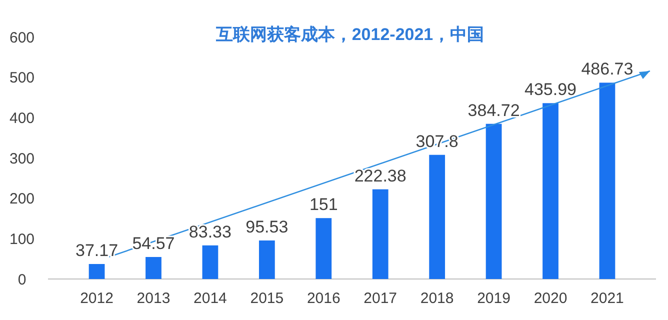  I want to click on data-label: 95.53, so click(267, 226).